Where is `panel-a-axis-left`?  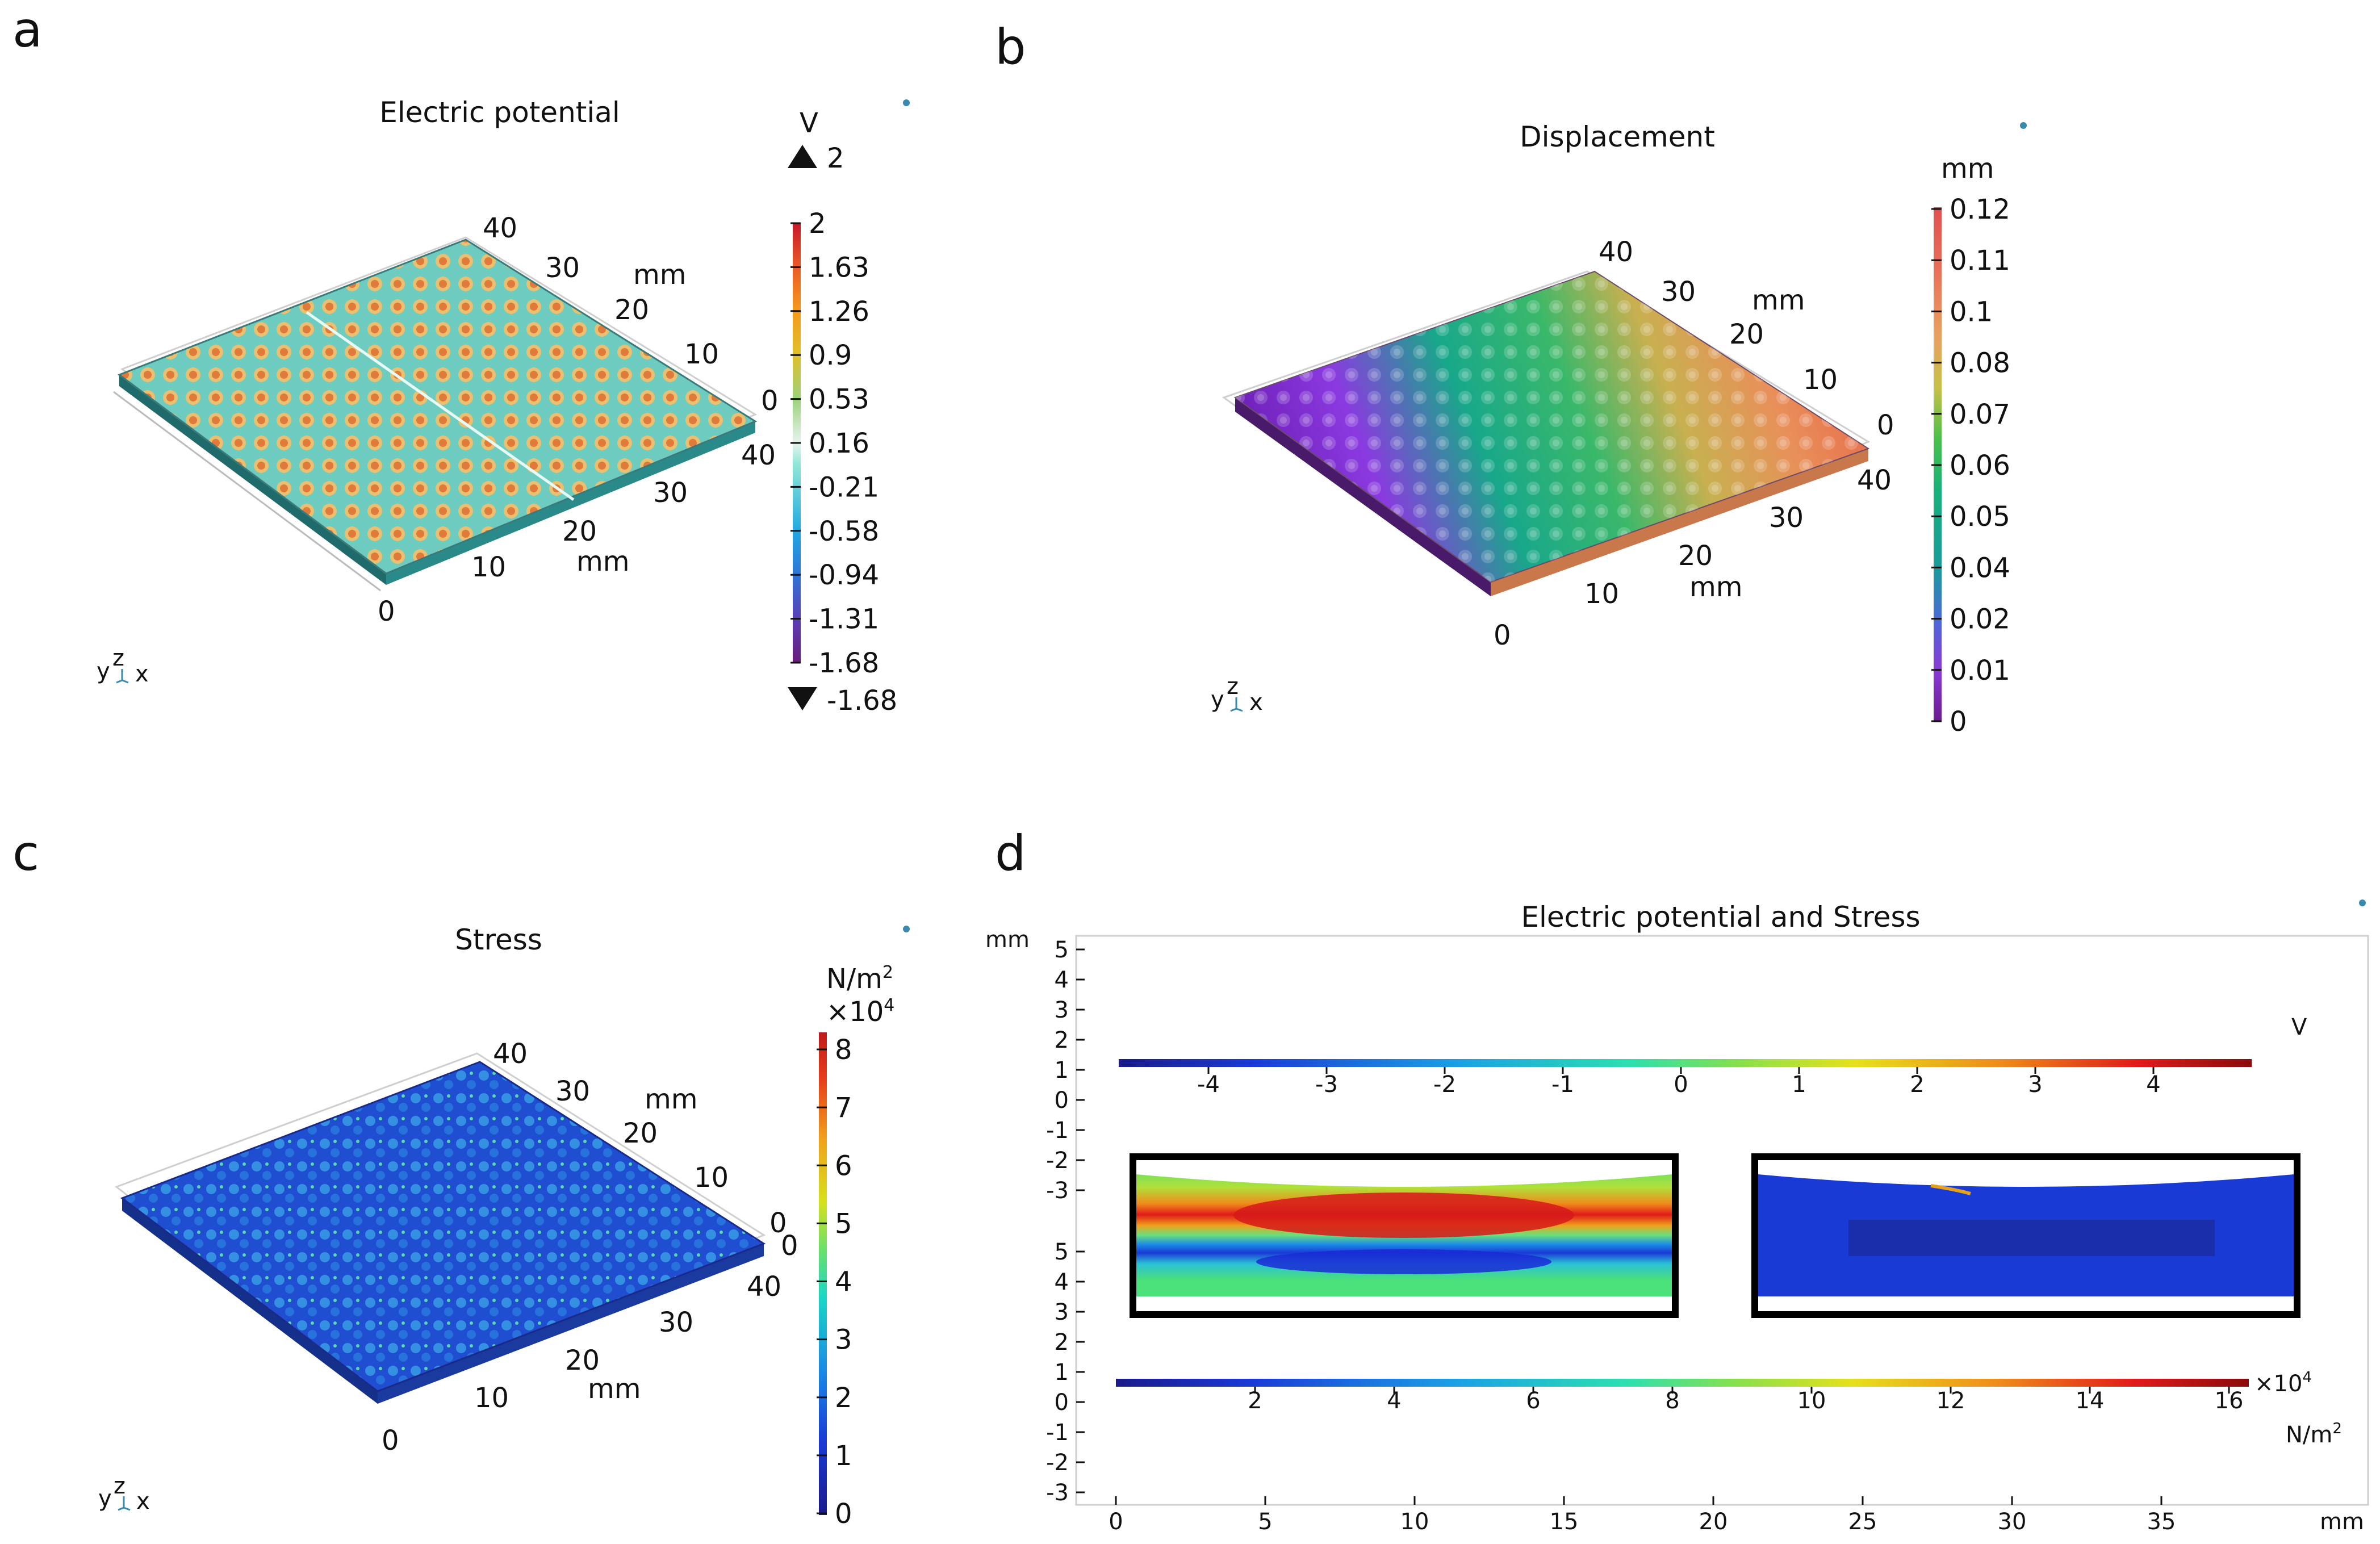 panel-a-axis-left is located at coordinates (247, 491).